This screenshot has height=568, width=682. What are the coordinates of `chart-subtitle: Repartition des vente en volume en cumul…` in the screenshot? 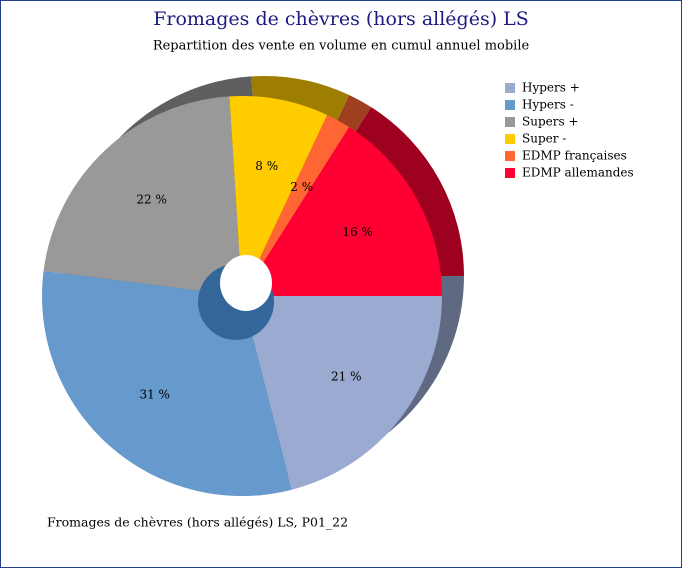 It's located at (341, 46).